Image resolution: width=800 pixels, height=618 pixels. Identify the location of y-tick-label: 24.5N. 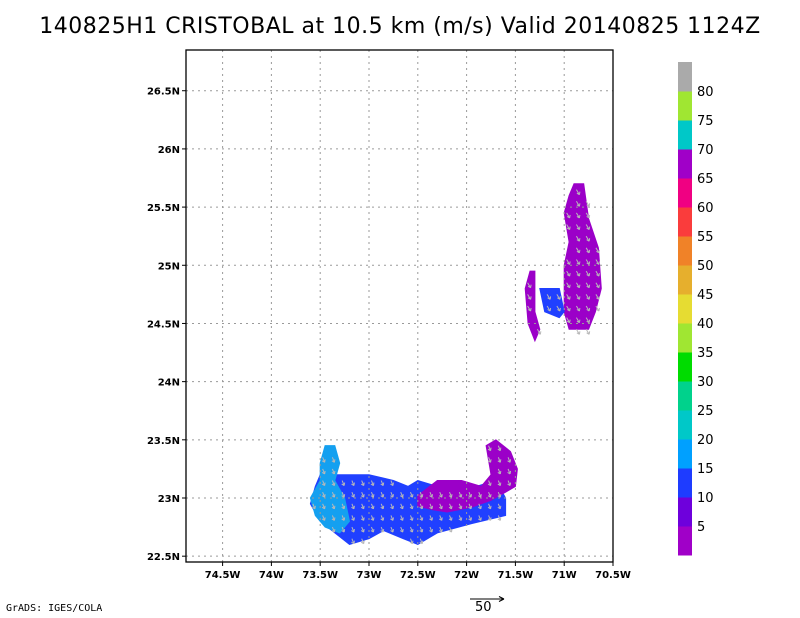
(163, 324).